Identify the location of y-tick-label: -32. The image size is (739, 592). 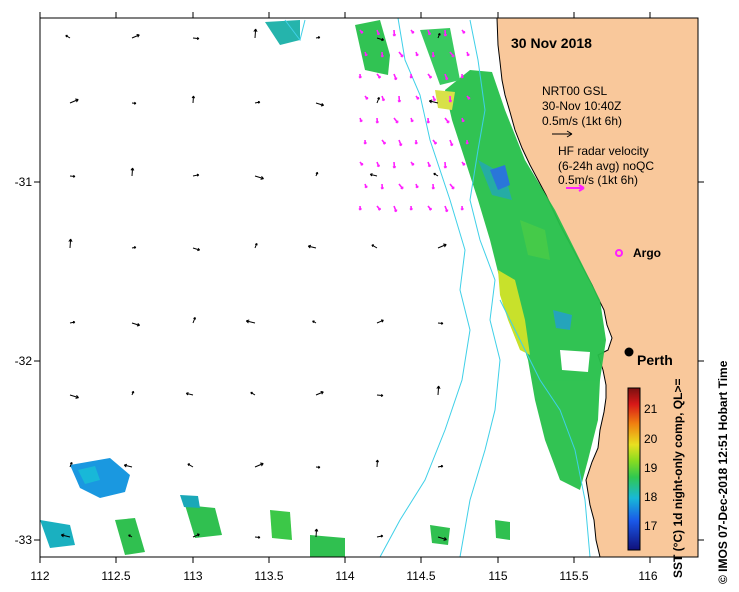
(24, 361).